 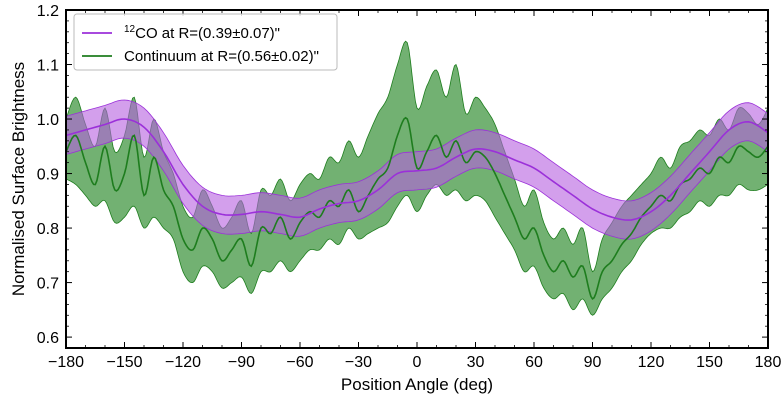 I want to click on y-tick-label: 1.2, so click(x=48, y=11).